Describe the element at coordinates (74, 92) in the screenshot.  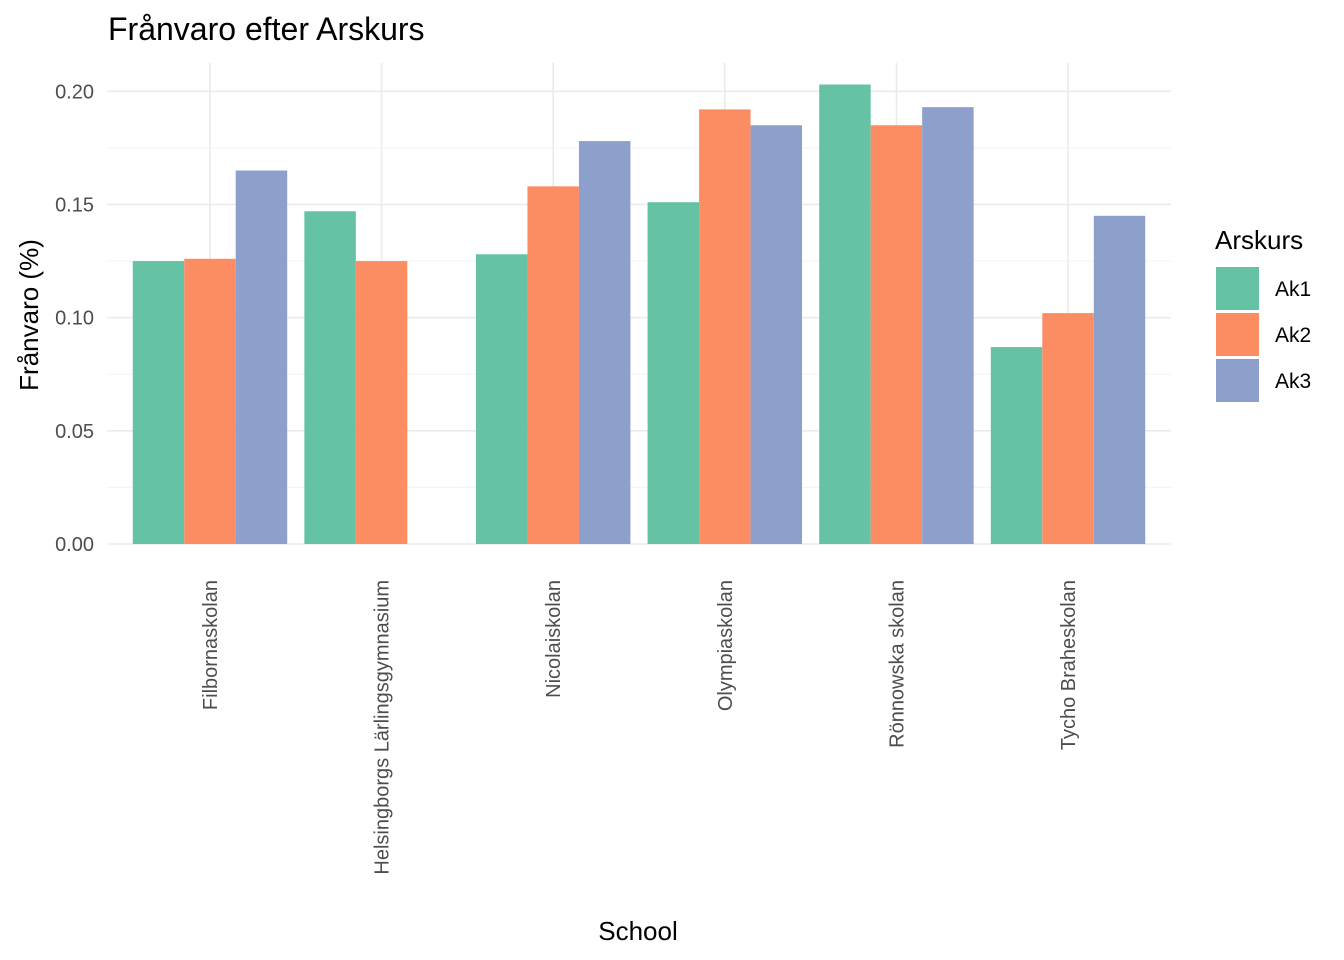
I see `y-tick-label: 0.20` at that location.